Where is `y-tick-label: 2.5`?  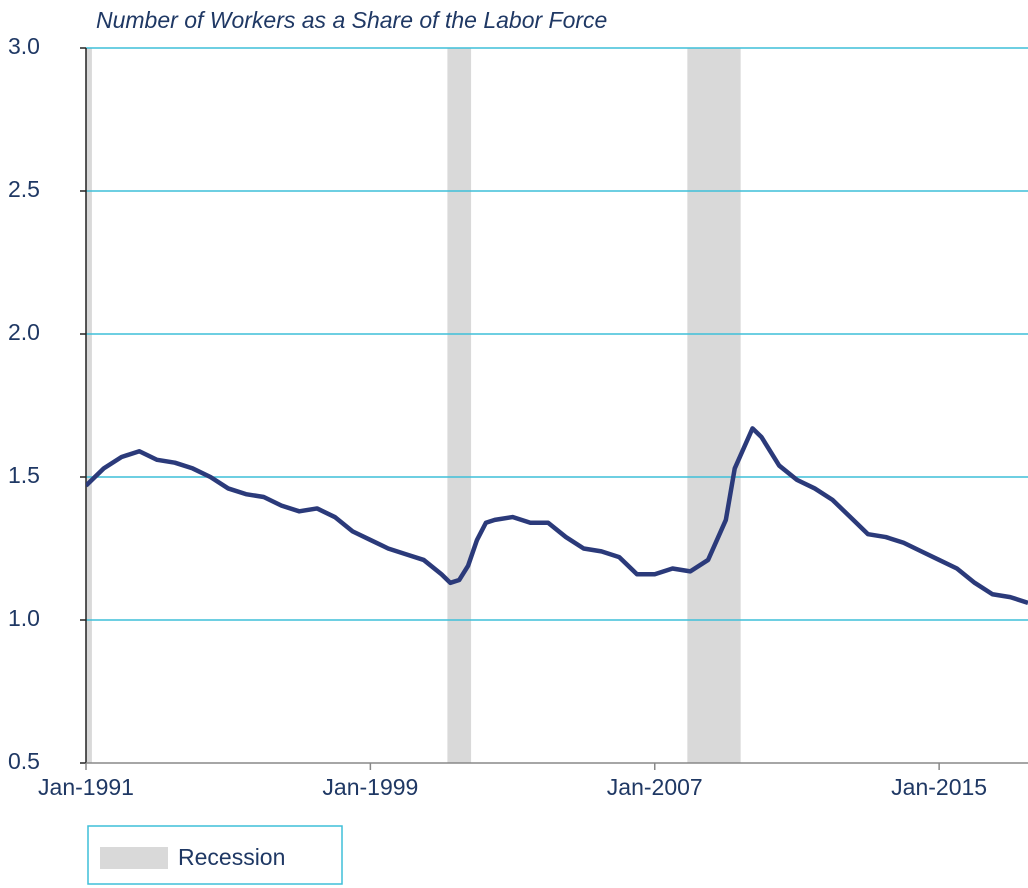 y-tick-label: 2.5 is located at coordinates (24, 189).